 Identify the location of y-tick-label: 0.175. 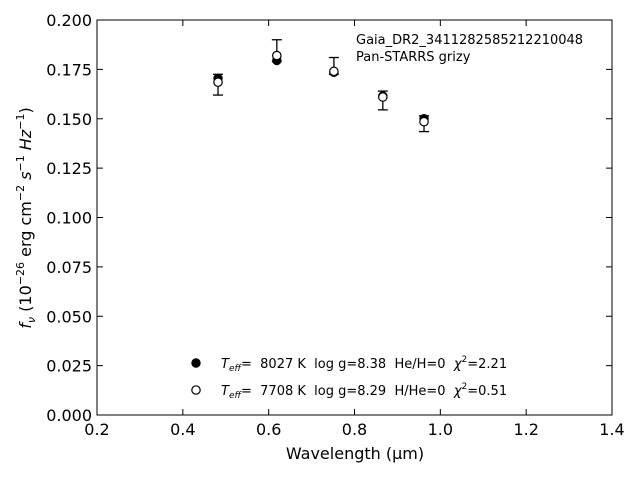
(69, 69).